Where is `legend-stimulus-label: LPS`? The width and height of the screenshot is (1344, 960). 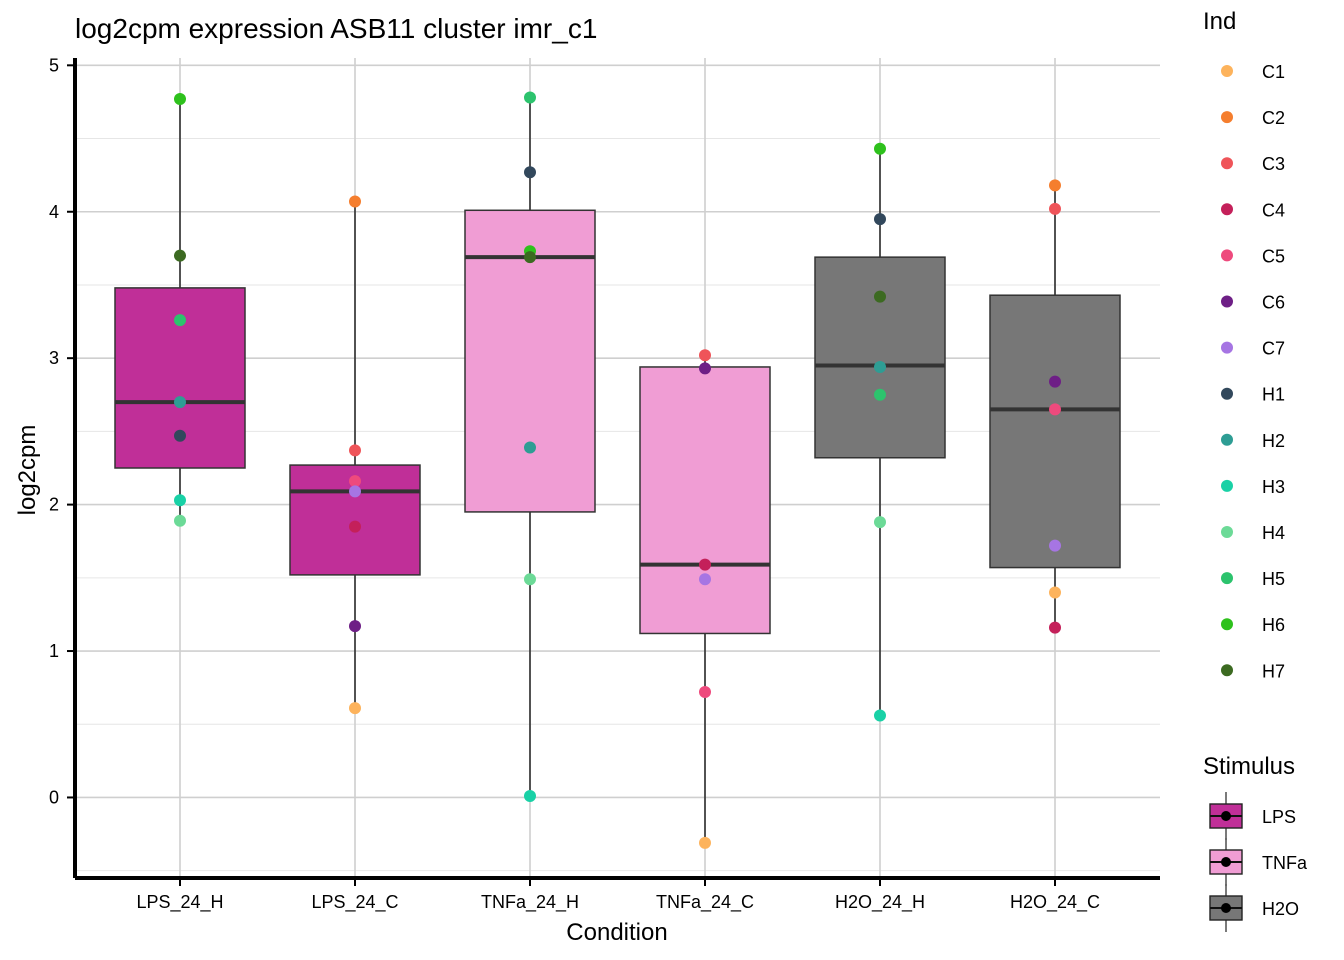
legend-stimulus-label: LPS is located at coordinates (1279, 817).